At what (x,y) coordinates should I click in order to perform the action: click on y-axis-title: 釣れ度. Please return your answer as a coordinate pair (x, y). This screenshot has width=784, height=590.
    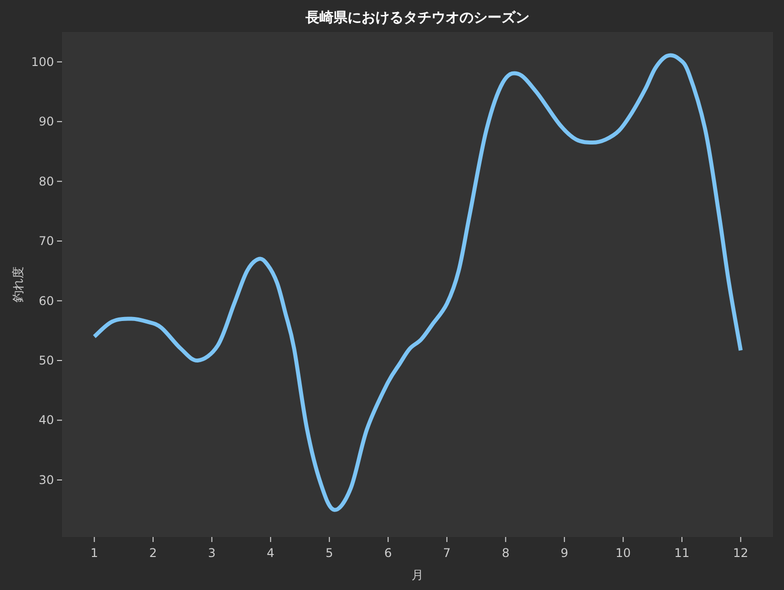
    Looking at the image, I should click on (18, 284).